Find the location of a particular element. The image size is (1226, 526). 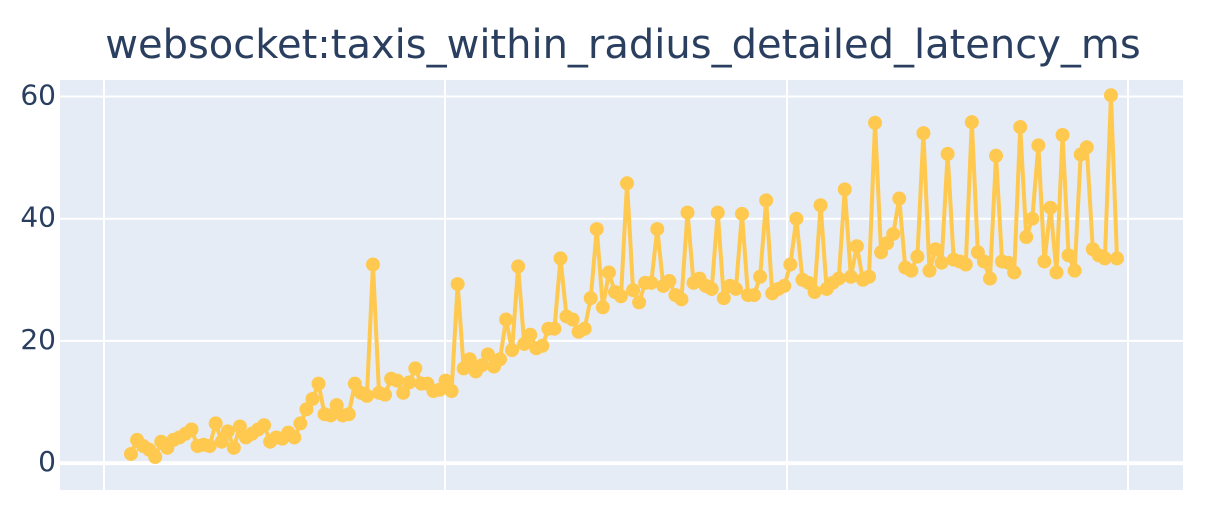

y-tick-label: 60 is located at coordinates (38, 94).